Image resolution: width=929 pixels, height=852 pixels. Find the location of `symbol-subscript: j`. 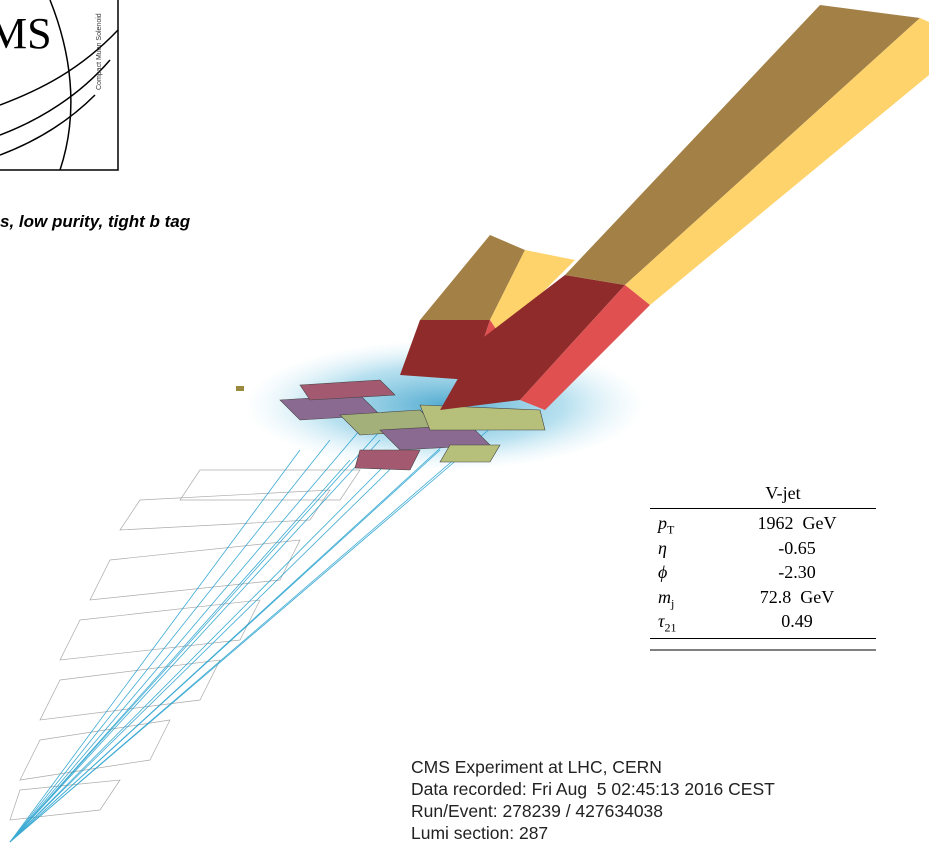

symbol-subscript: j is located at coordinates (673, 603).